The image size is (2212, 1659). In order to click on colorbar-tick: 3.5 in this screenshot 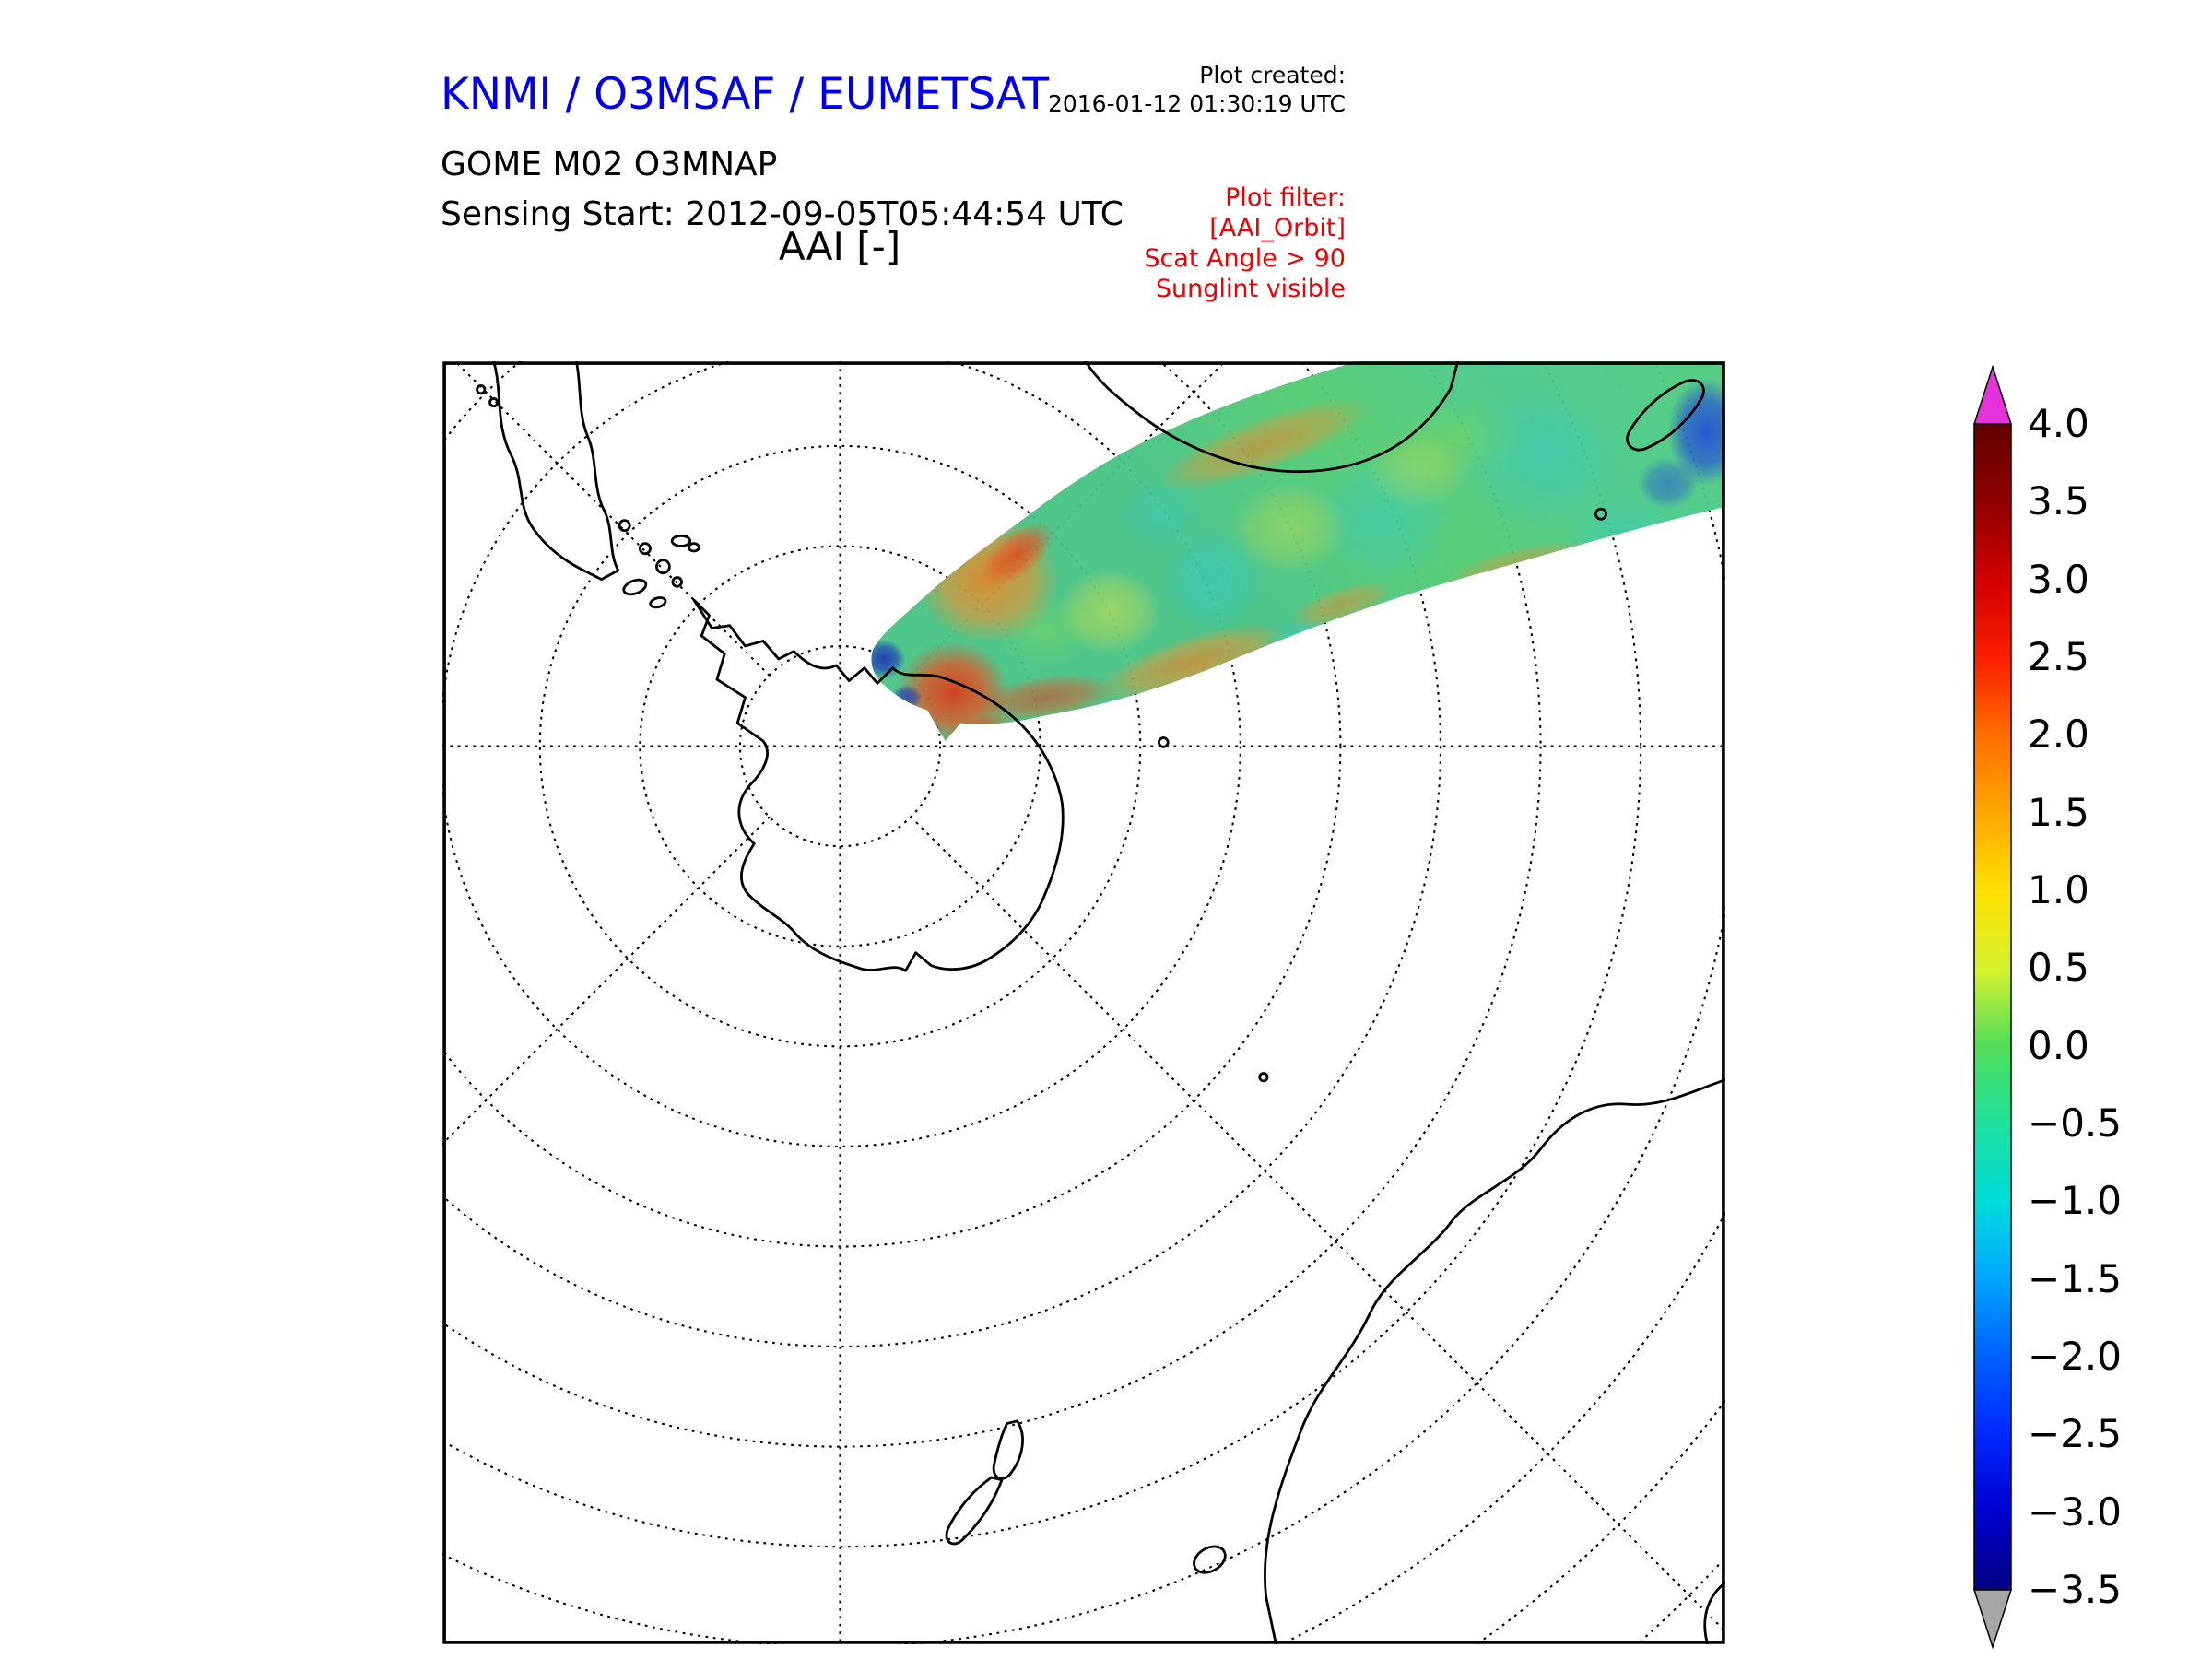, I will do `click(2058, 501)`.